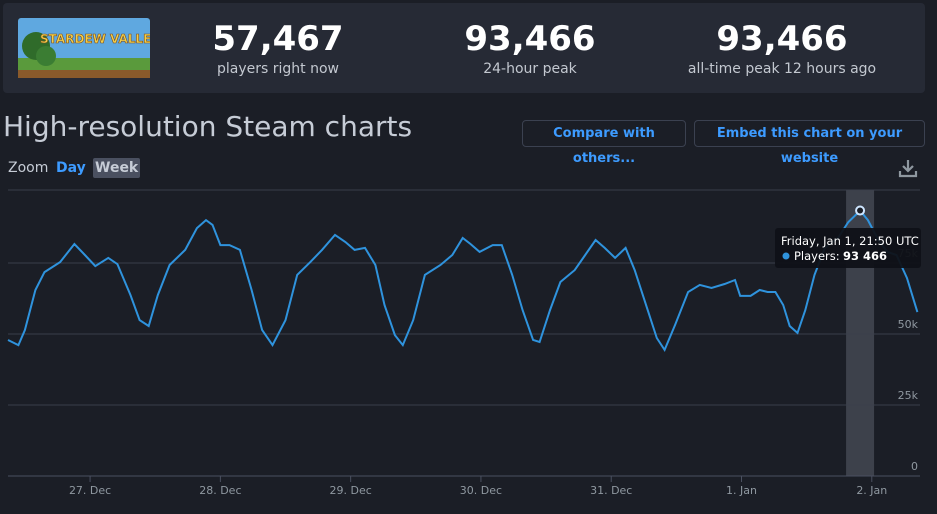 This screenshot has width=937, height=514. Describe the element at coordinates (208, 126) in the screenshot. I see `page-title: High-resolution Steam charts` at that location.